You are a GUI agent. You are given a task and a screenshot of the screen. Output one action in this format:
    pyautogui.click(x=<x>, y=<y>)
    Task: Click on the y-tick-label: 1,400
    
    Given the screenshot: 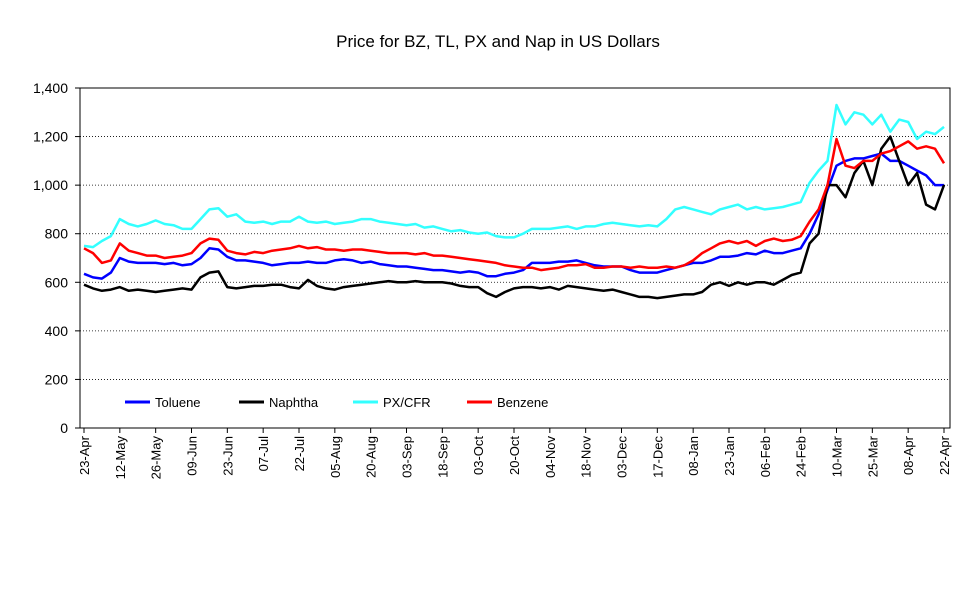 What is the action you would take?
    pyautogui.click(x=50, y=88)
    